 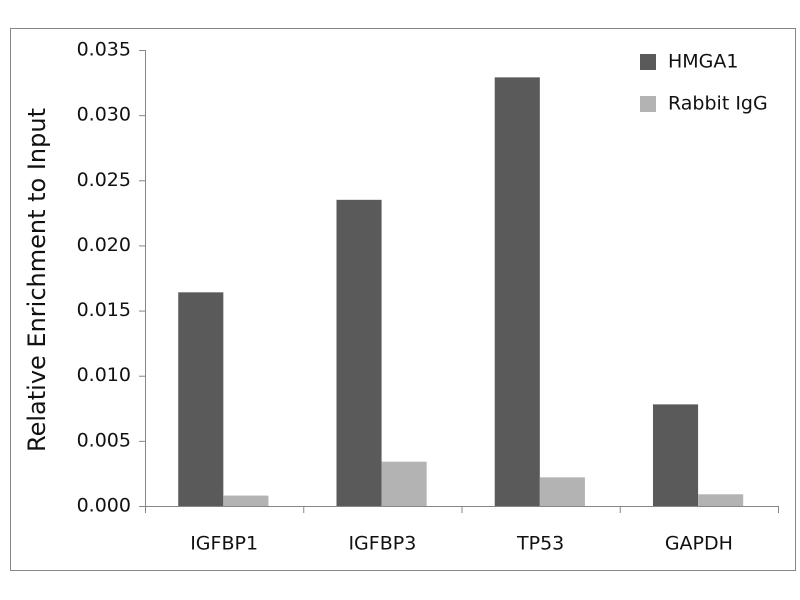 What do you see at coordinates (104, 506) in the screenshot?
I see `y-tick-label: 0.000` at bounding box center [104, 506].